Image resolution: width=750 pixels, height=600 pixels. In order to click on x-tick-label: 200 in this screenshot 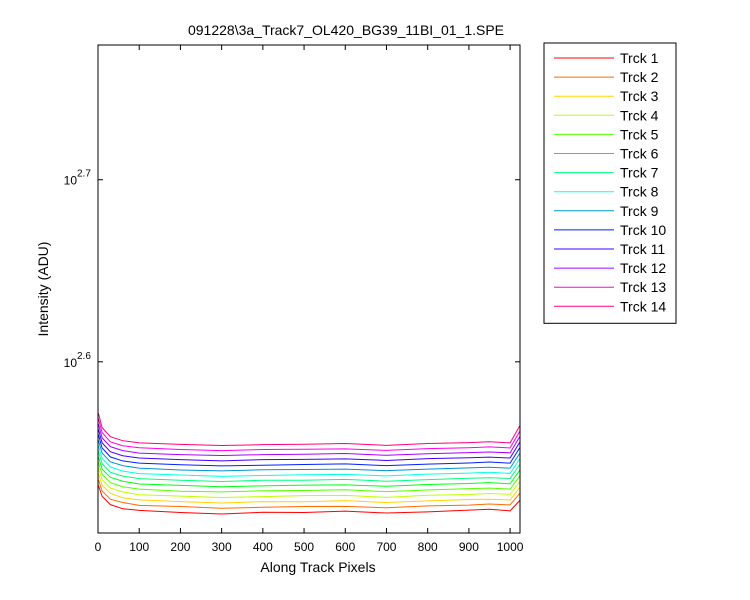, I will do `click(180, 547)`.